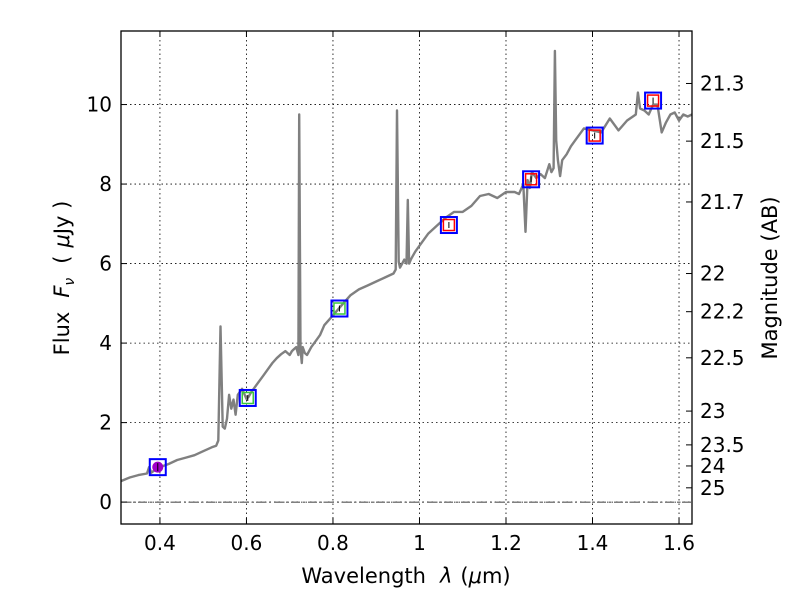 This screenshot has width=800, height=600. I want to click on x-tick-label: 1, so click(419, 543).